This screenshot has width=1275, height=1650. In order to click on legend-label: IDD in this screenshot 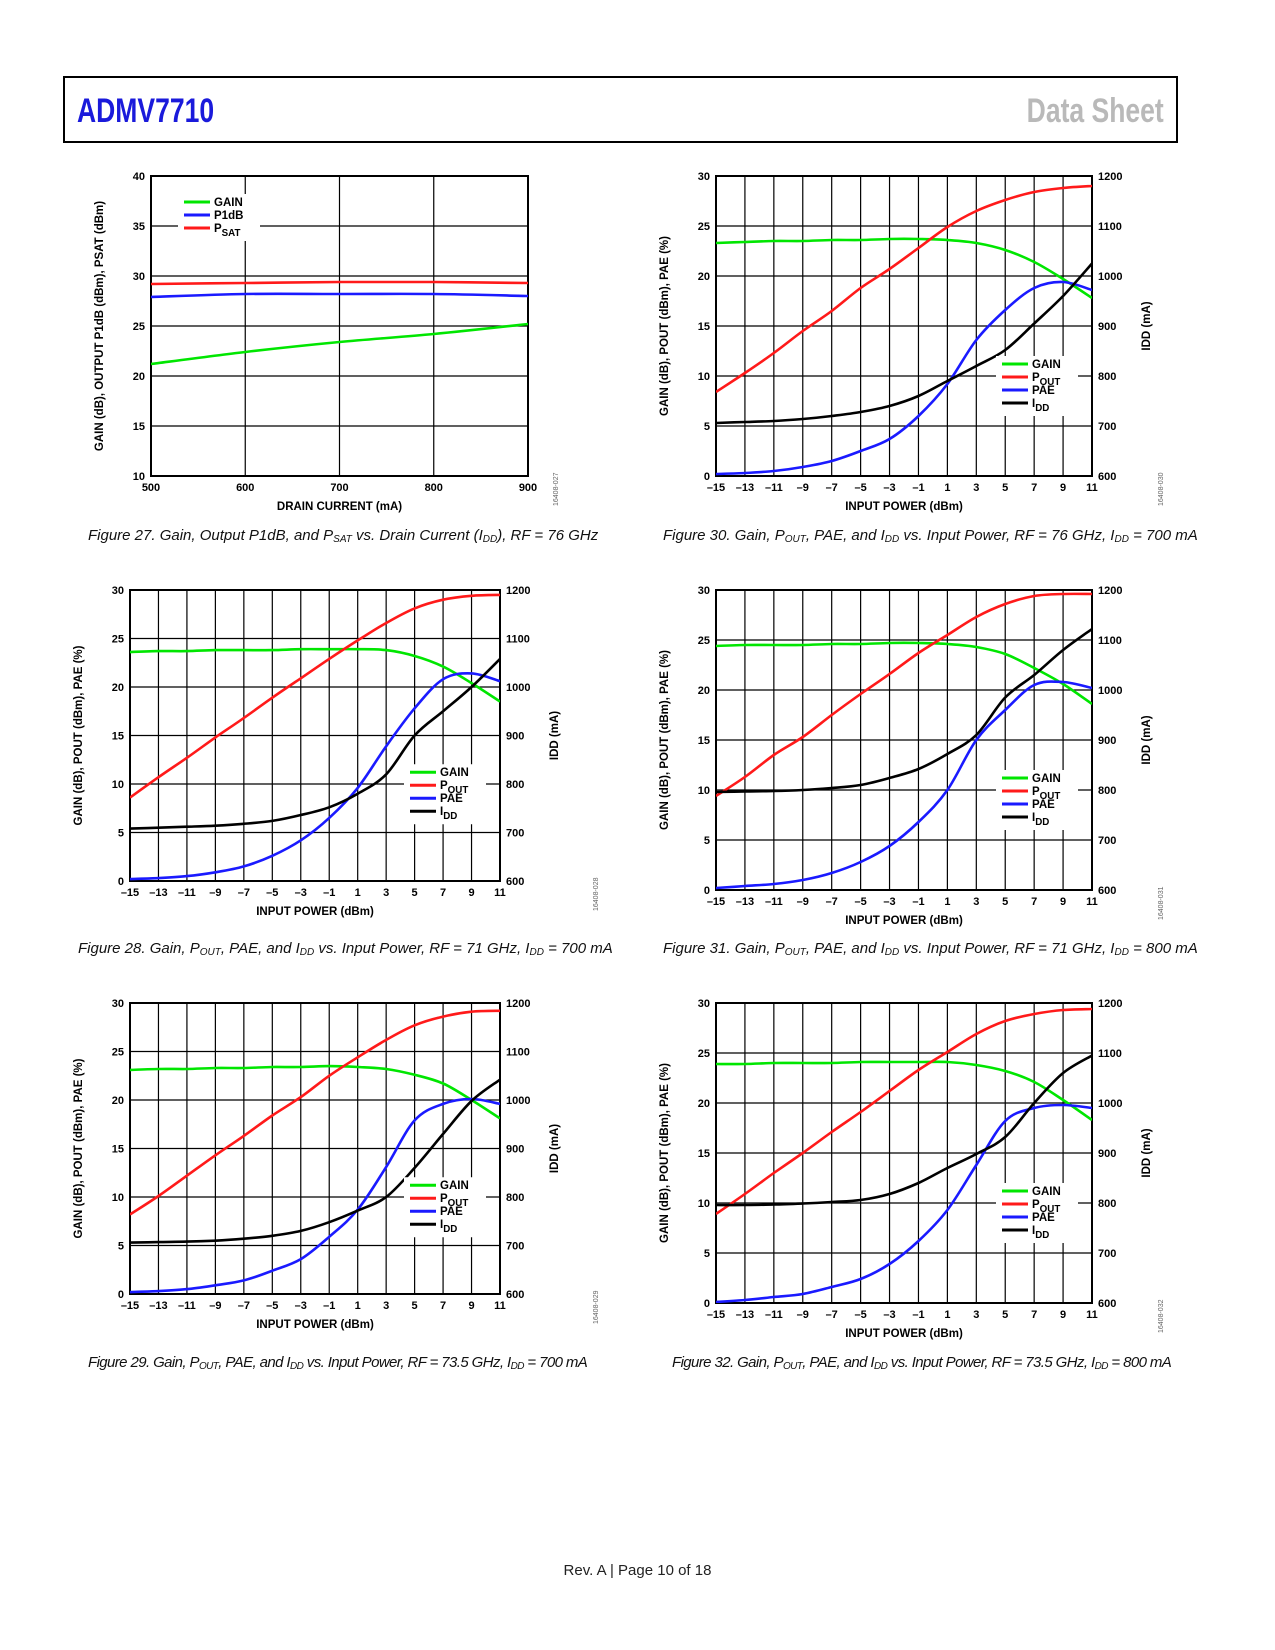, I will do `click(1040, 820)`.